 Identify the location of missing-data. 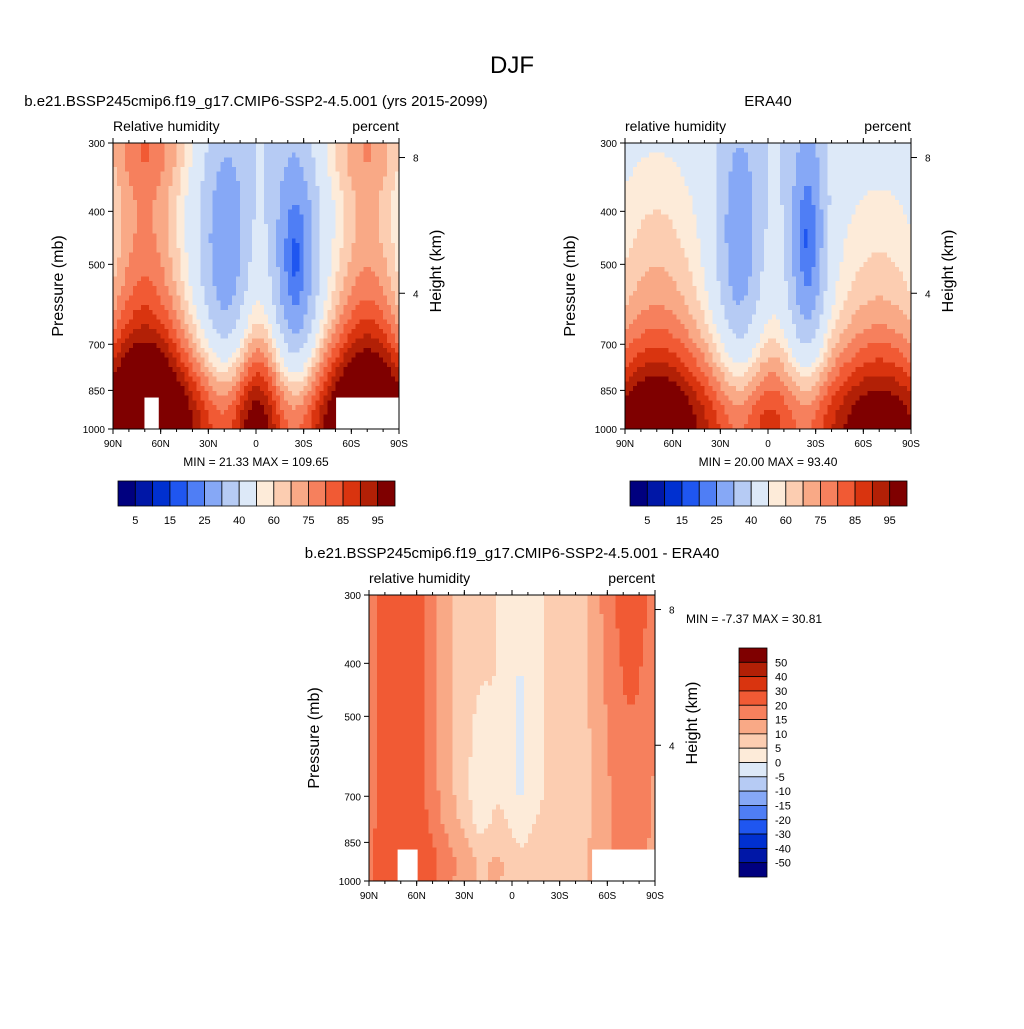
(151, 413).